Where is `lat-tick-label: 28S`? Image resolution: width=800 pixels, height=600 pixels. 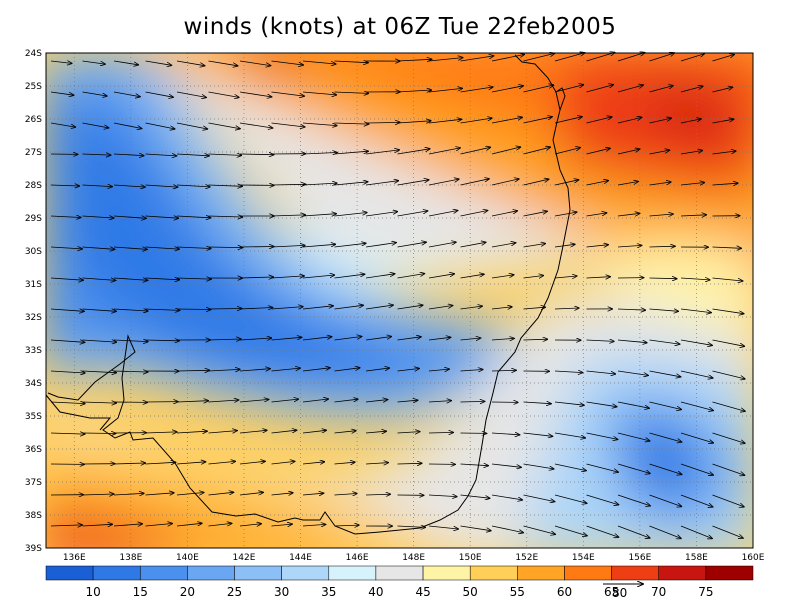 lat-tick-label: 28S is located at coordinates (33, 186).